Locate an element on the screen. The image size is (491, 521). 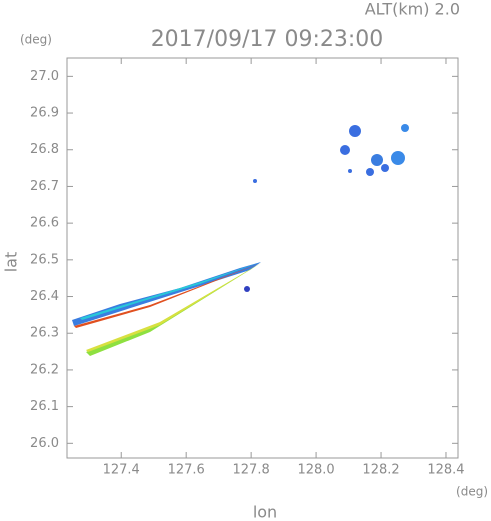
x-tick-label: 128.0 is located at coordinates (315, 470).